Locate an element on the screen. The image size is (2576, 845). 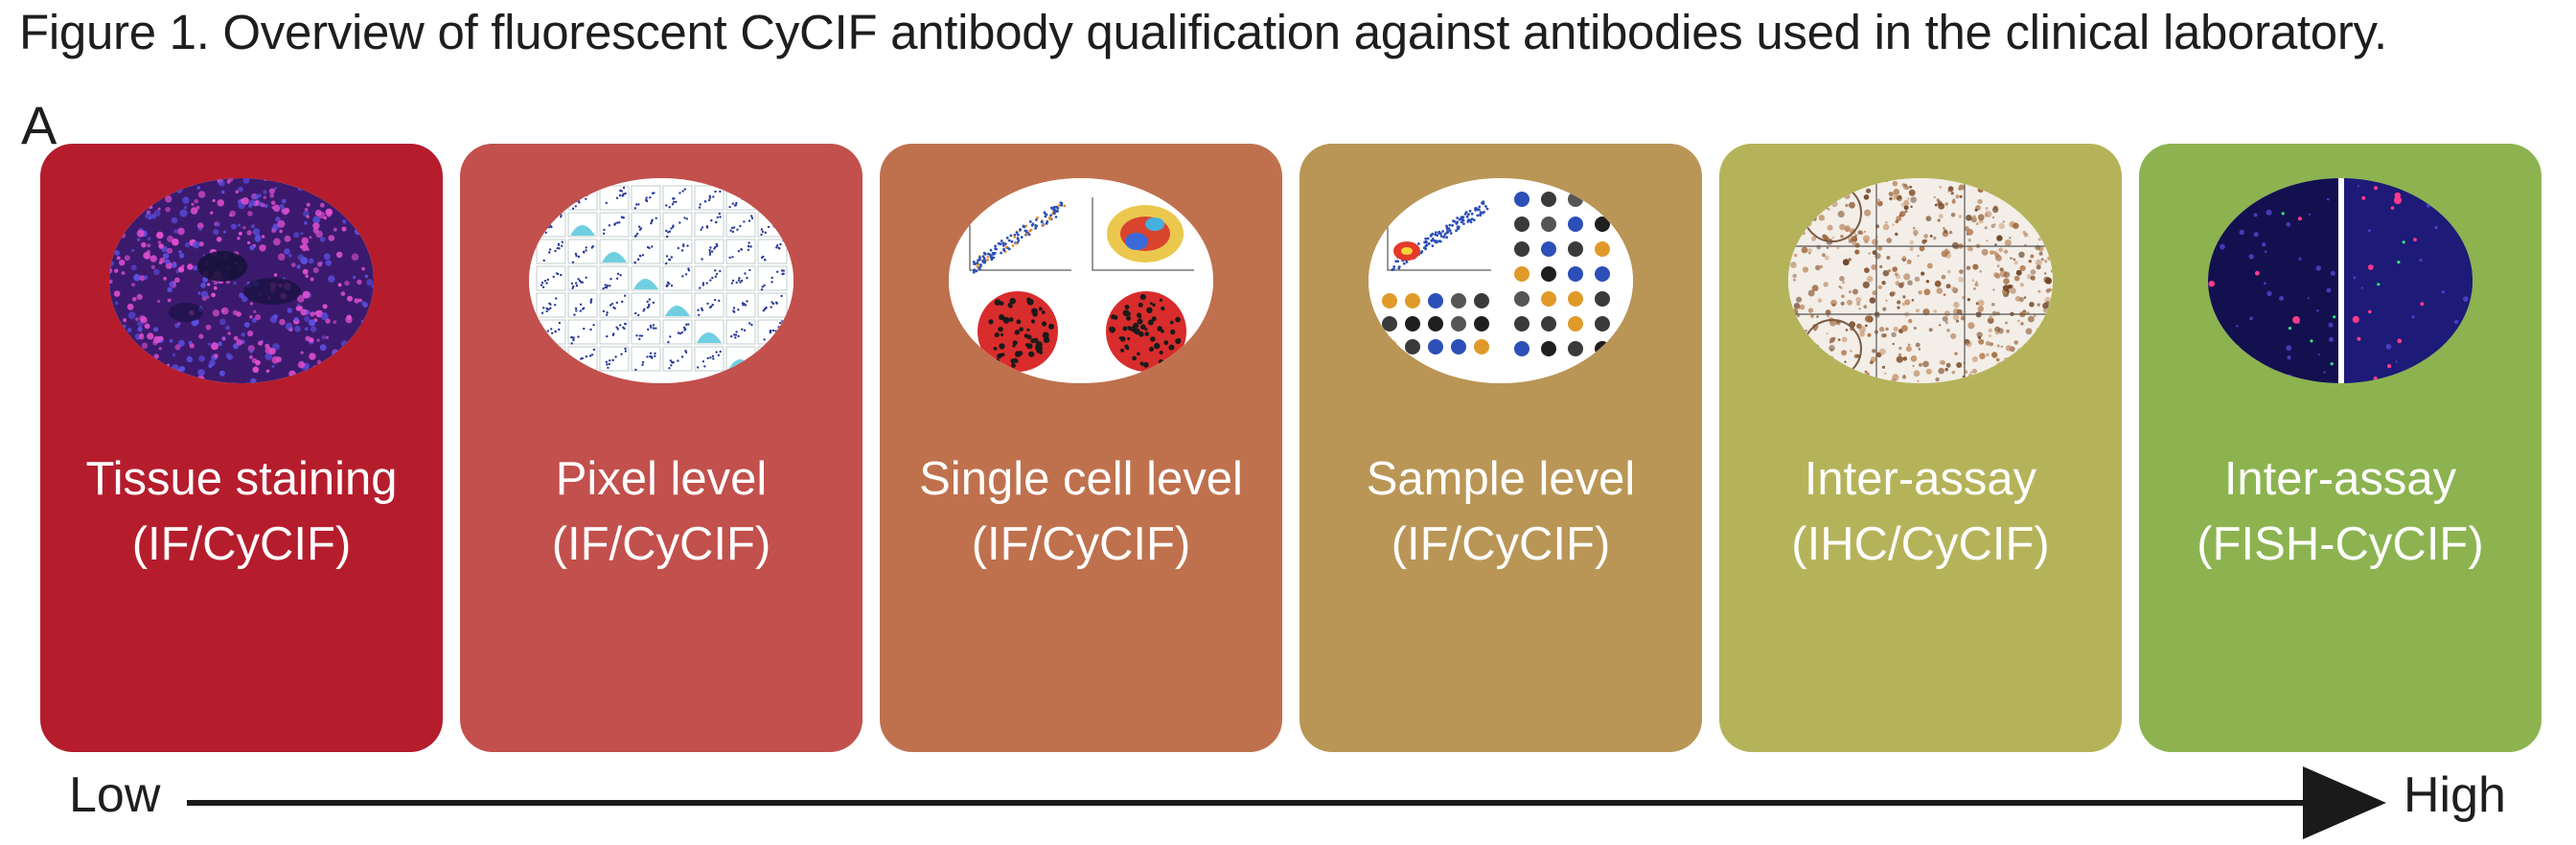
axis-high-label: High is located at coordinates (2455, 795).